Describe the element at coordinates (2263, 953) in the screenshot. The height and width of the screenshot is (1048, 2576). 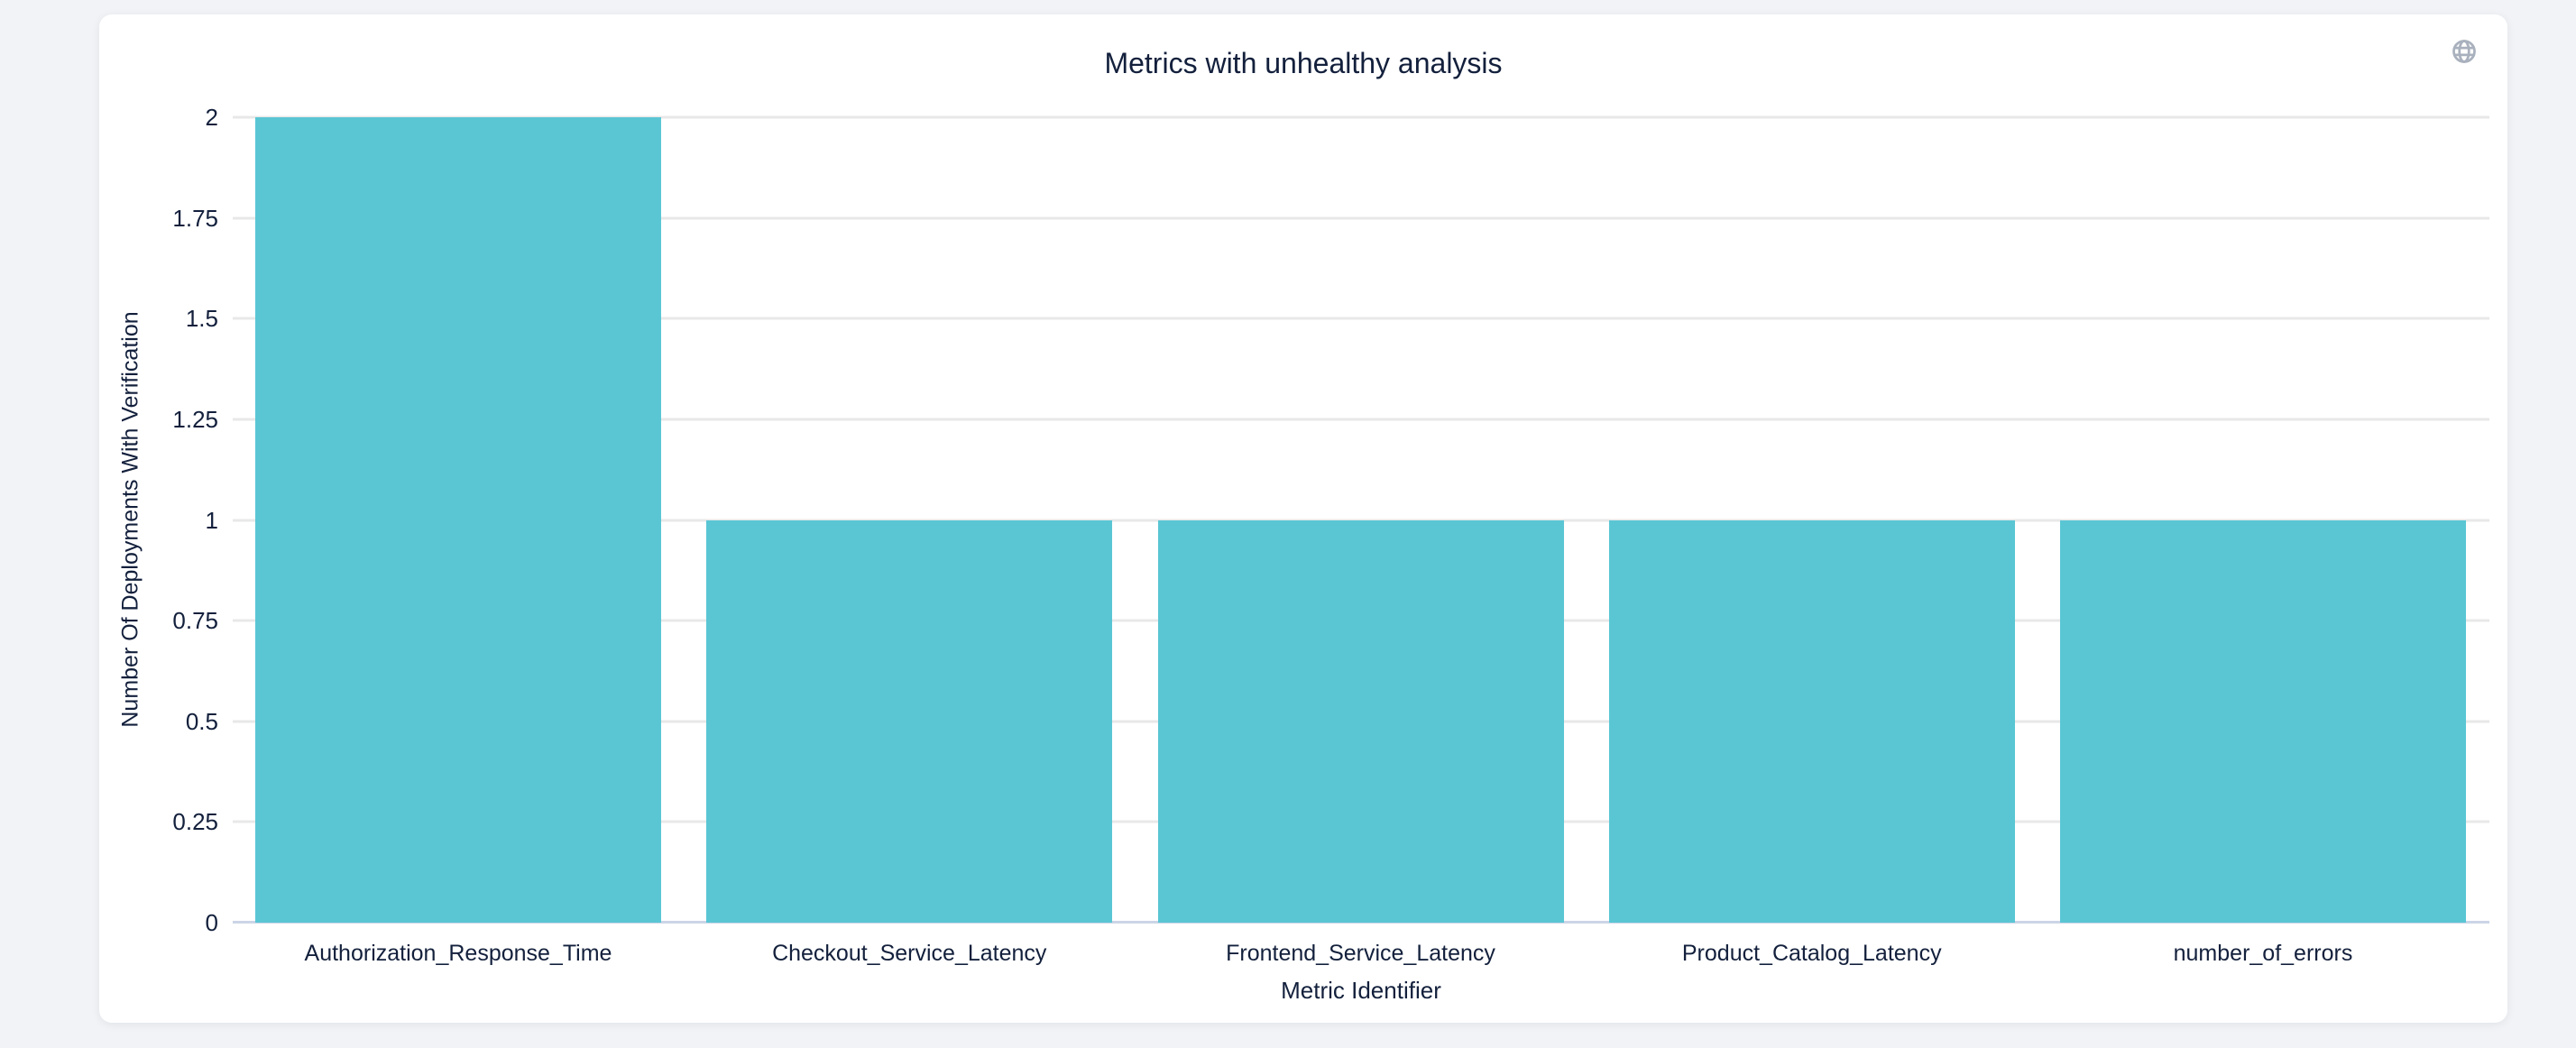
I see `x-tick-label: number_of_errors` at that location.